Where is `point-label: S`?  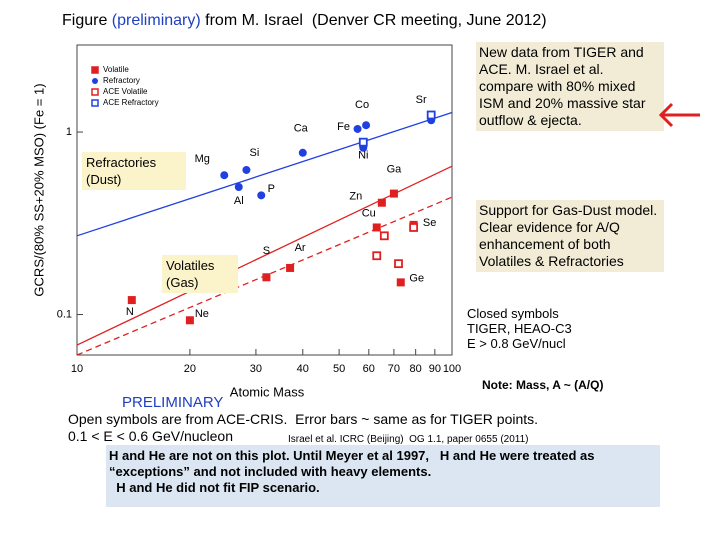
point-label: S is located at coordinates (266, 251).